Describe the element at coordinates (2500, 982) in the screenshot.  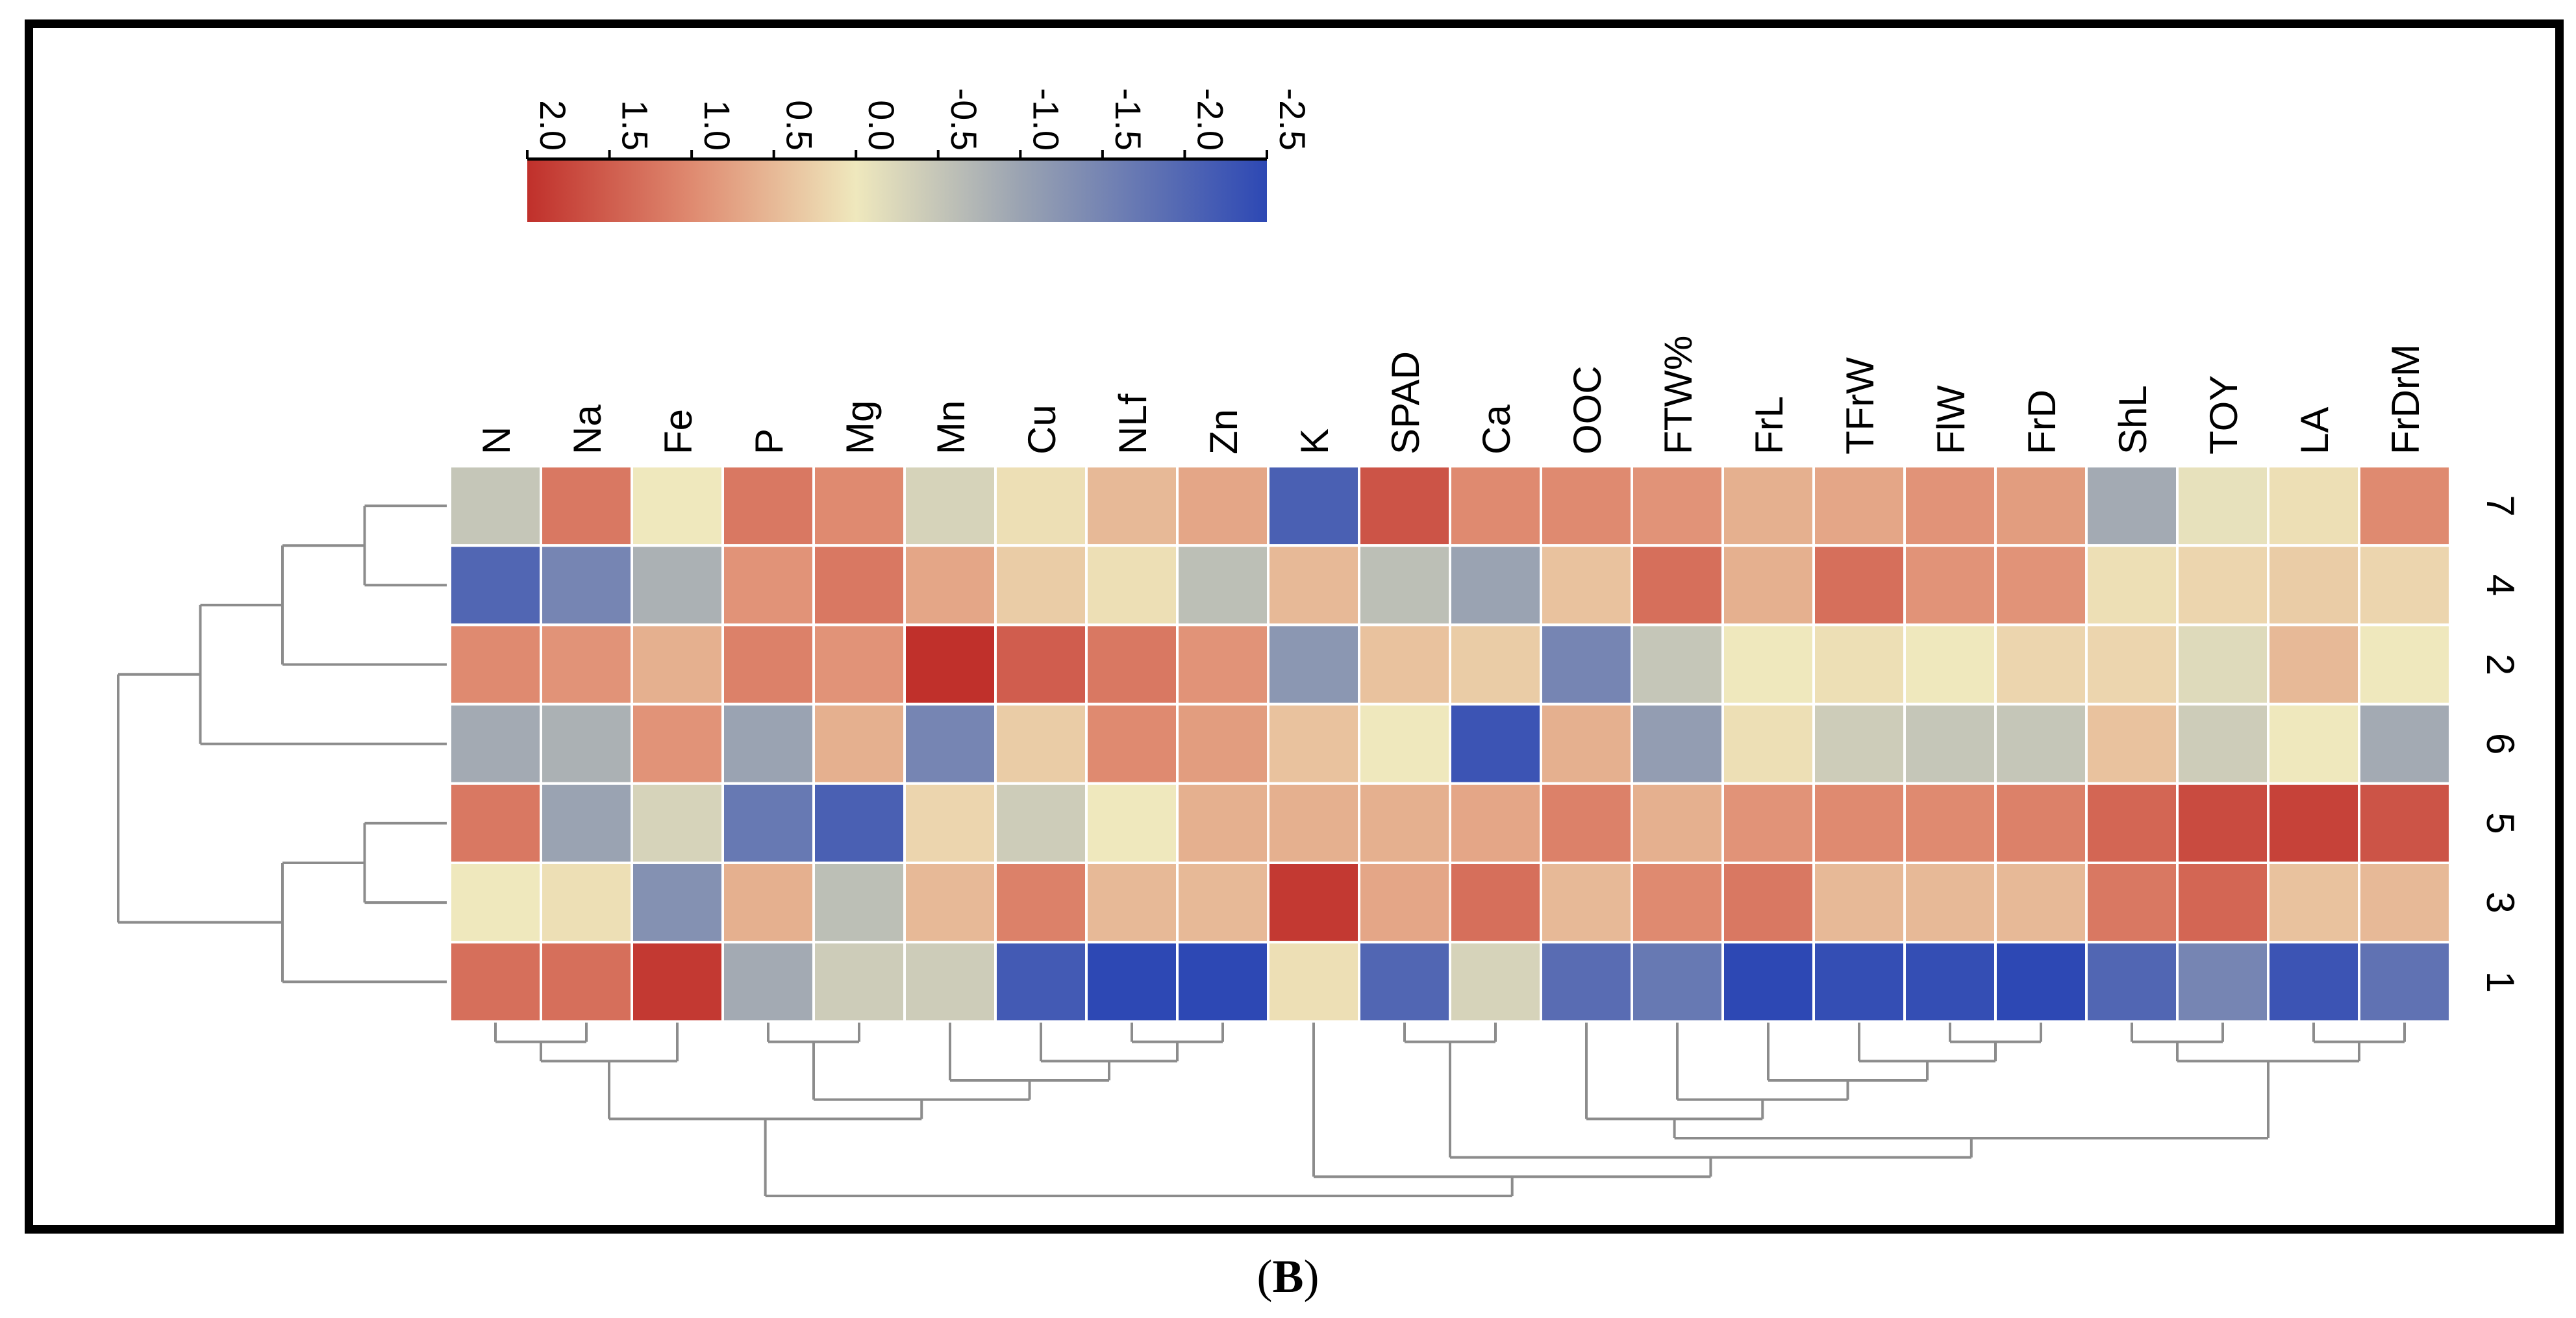
I see `row-label: 1` at that location.